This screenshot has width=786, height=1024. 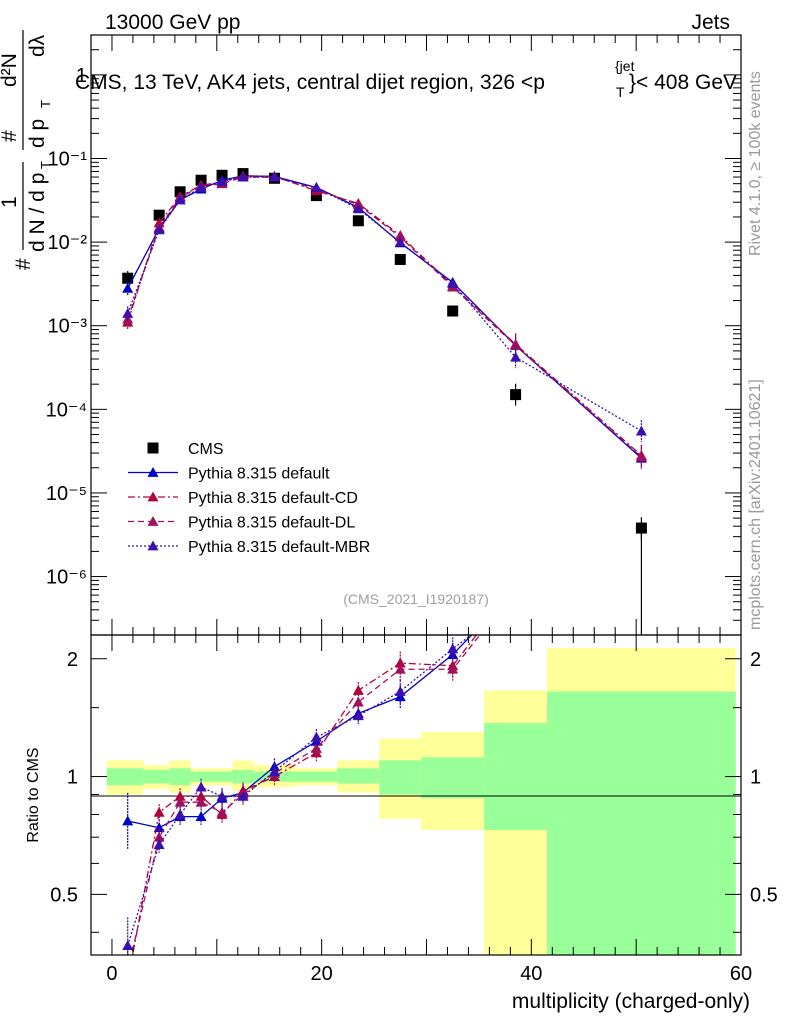 What do you see at coordinates (10, 136) in the screenshot?
I see `ylabel-hash2: #` at bounding box center [10, 136].